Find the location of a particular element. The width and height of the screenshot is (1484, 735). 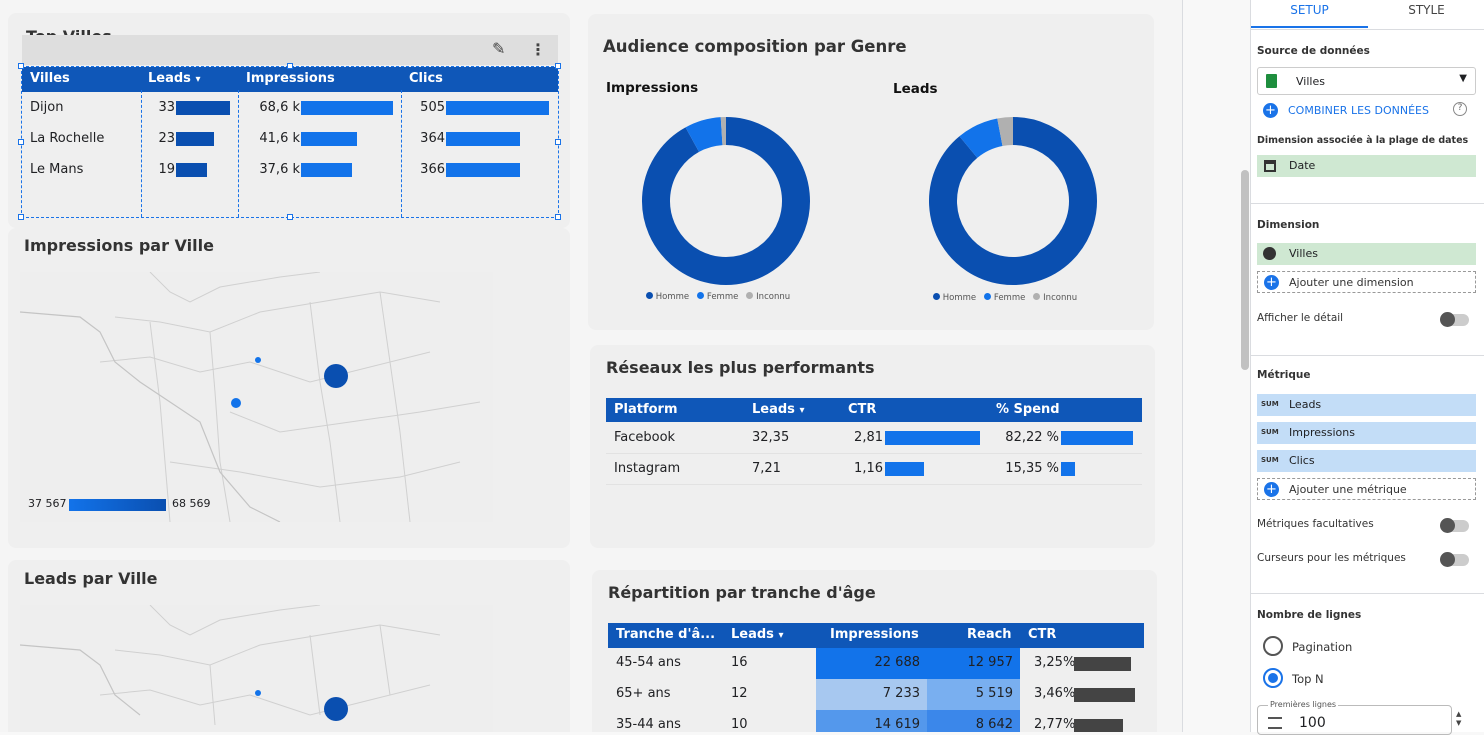

metric-chip-clics: SUM Clics is located at coordinates (1366, 461).